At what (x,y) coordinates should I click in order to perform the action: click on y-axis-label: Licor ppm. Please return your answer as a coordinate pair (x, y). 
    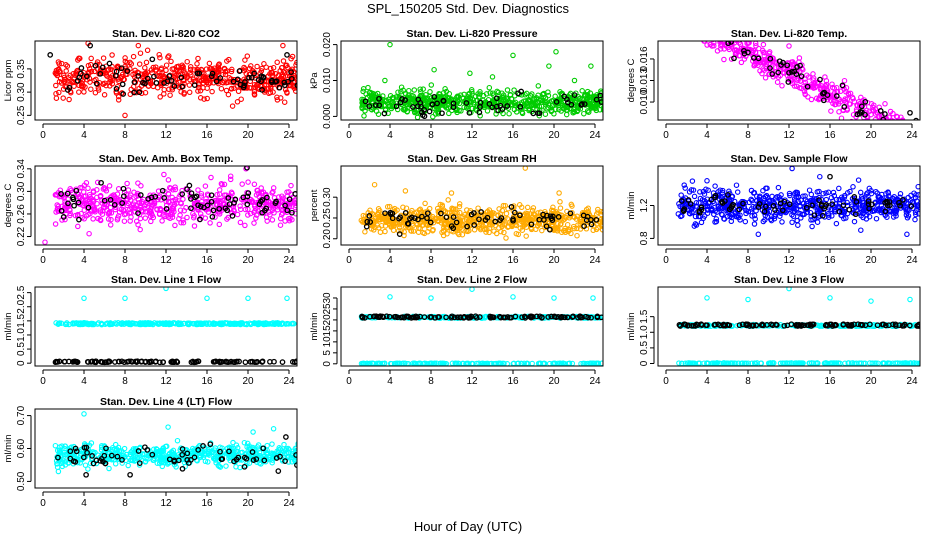
    Looking at the image, I should click on (8, 81).